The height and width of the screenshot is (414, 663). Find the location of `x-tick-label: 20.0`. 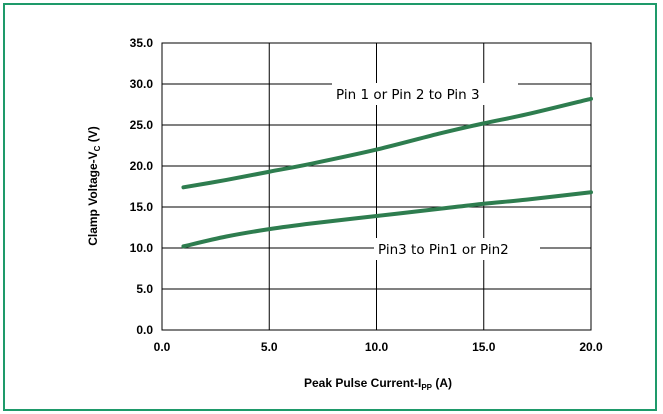

x-tick-label: 20.0 is located at coordinates (591, 347).